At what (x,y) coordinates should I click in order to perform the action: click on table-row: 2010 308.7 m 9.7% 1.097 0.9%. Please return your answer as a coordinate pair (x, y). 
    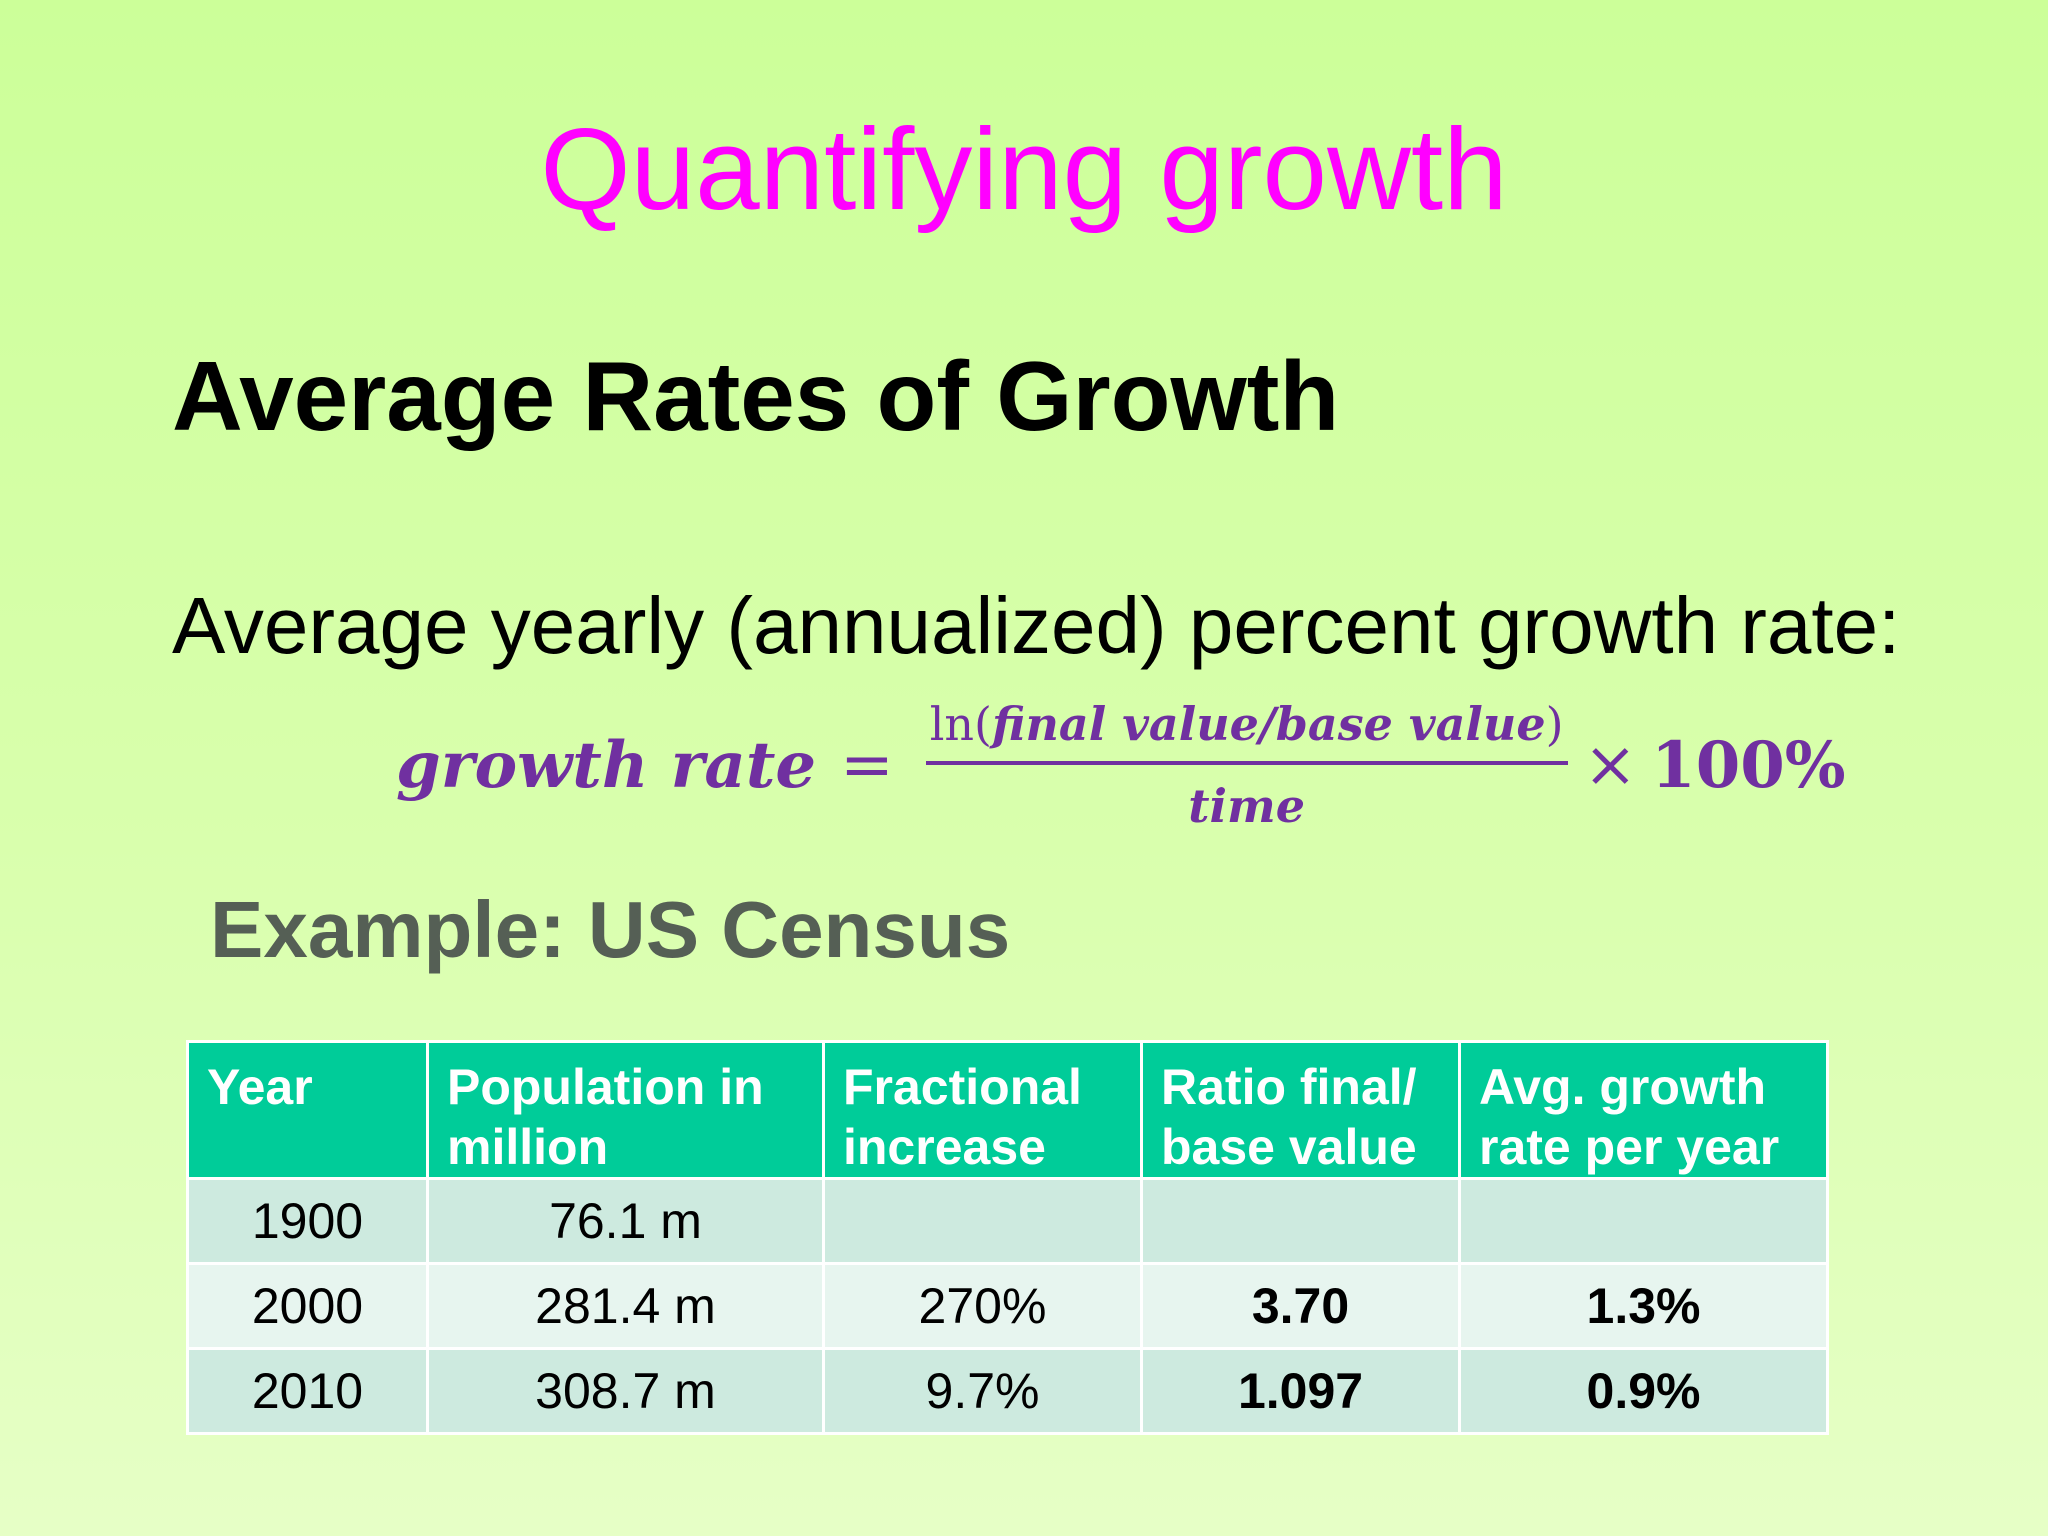
    Looking at the image, I should click on (1007, 1391).